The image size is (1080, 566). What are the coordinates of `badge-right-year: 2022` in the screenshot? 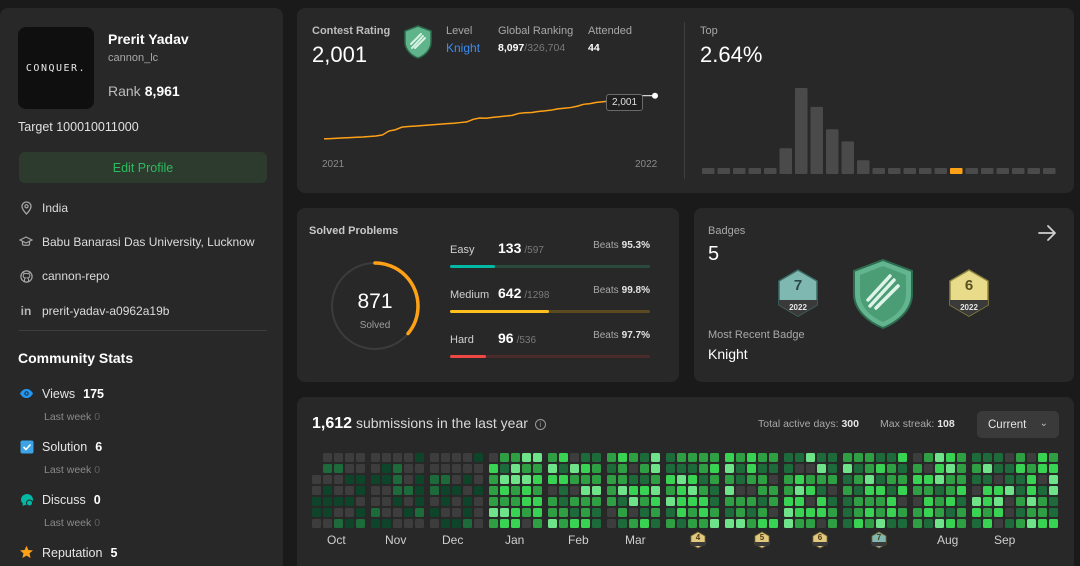 It's located at (969, 307).